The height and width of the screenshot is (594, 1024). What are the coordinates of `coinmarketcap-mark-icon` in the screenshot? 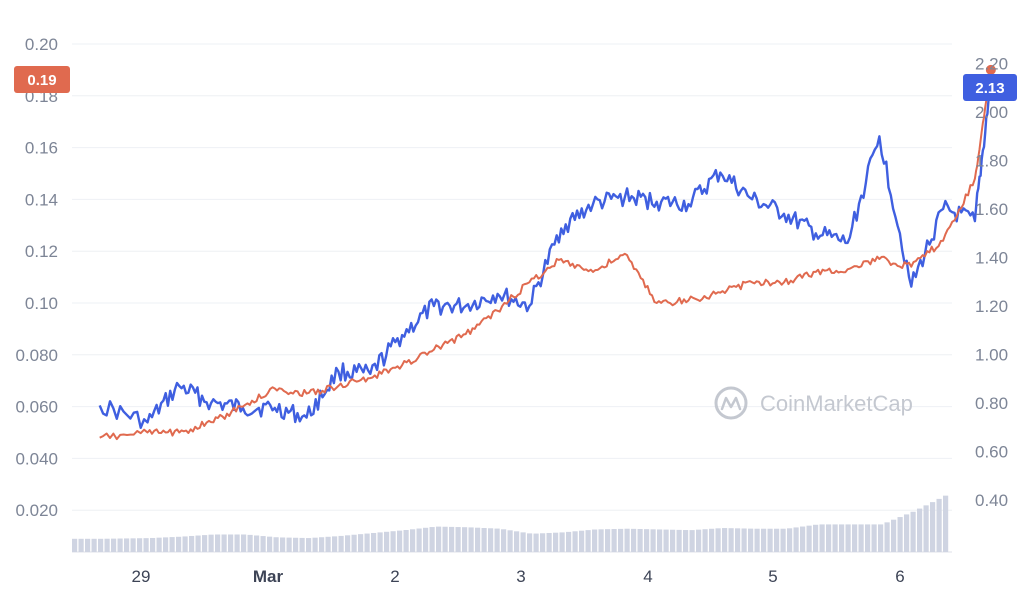 It's located at (731, 403).